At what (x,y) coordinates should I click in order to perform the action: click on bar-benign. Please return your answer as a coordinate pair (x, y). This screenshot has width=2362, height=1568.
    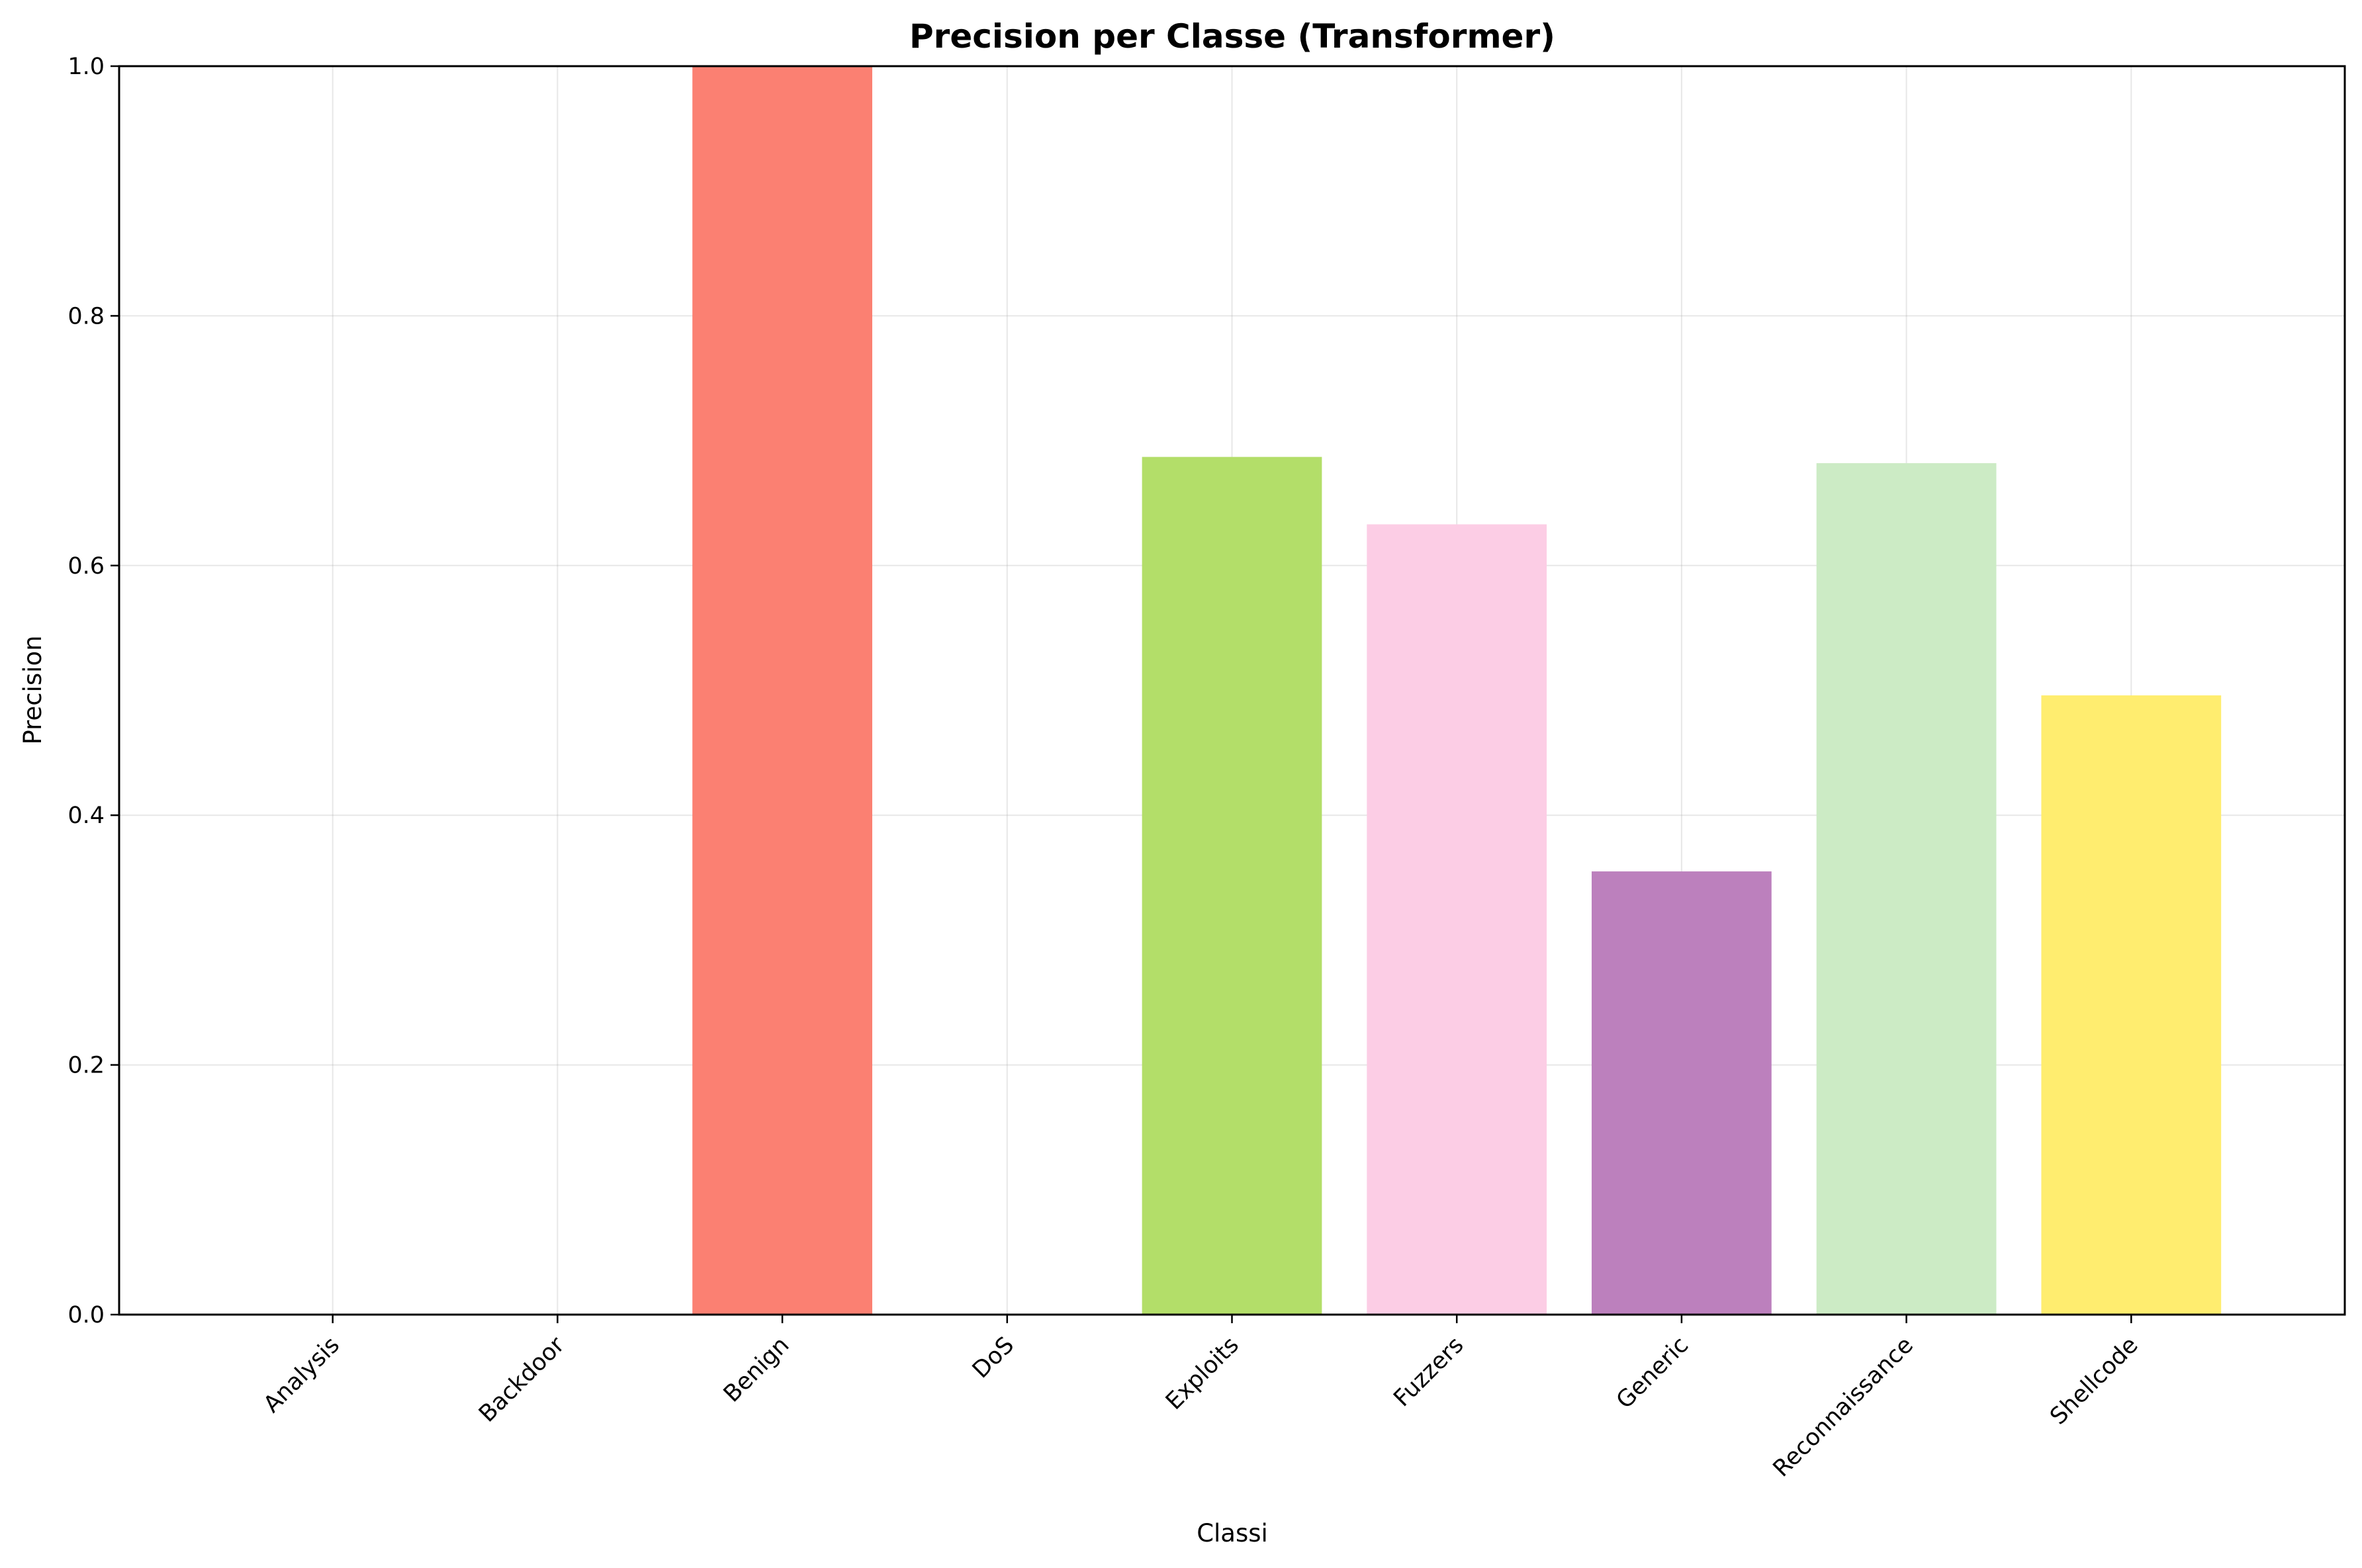
    Looking at the image, I should click on (782, 690).